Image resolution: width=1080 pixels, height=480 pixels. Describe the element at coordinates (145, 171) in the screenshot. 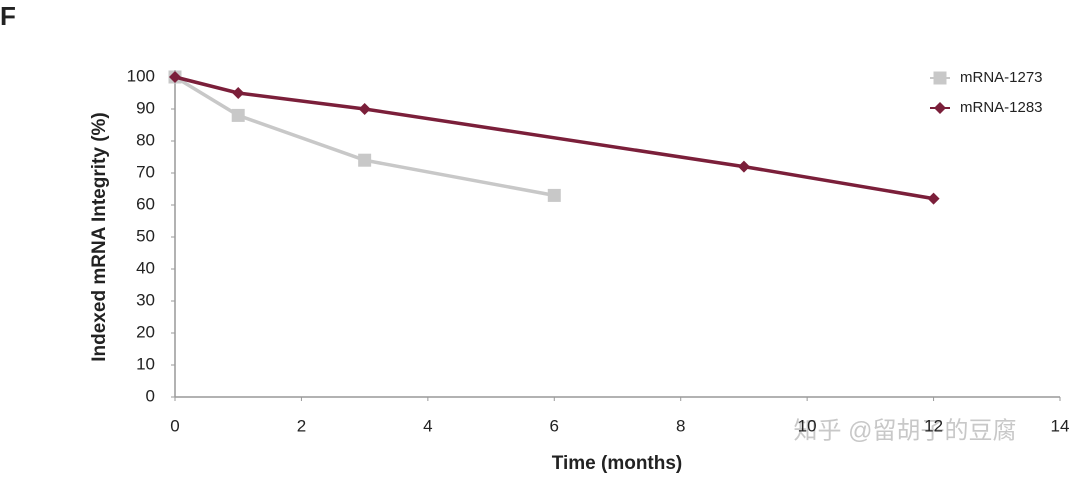

I see `y-tick-label: 70` at that location.